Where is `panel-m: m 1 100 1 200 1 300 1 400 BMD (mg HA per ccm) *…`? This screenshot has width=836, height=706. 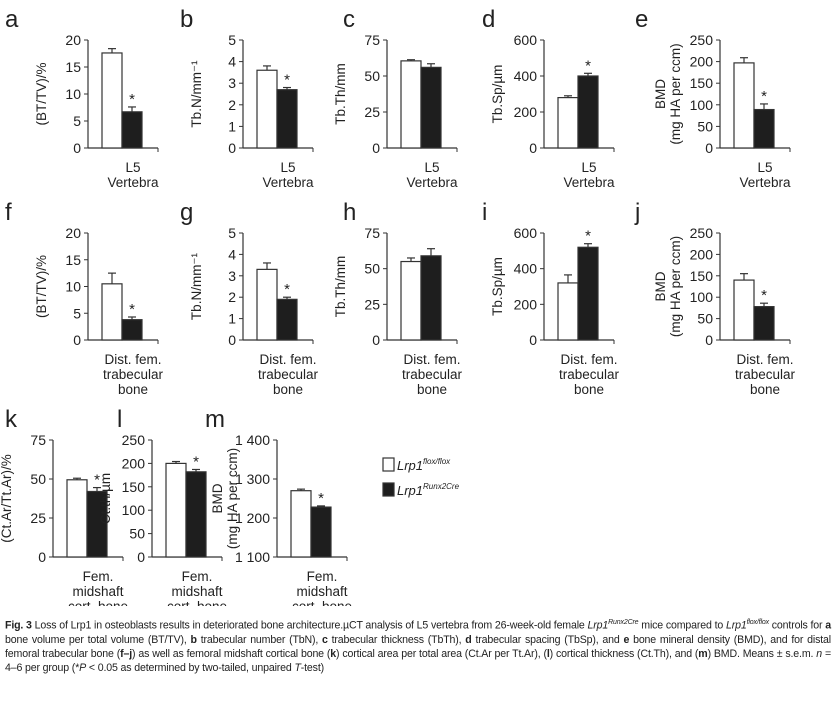 panel-m: m 1 100 1 200 1 300 1 400 BMD (mg HA per ccm) *… is located at coordinates (278, 510).